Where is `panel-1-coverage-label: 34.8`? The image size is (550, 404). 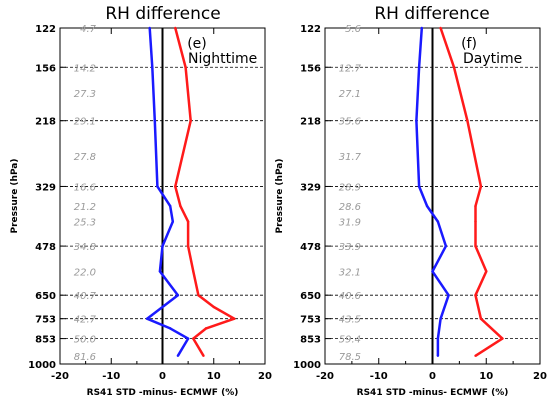 panel-1-coverage-label: 34.8 is located at coordinates (85, 247).